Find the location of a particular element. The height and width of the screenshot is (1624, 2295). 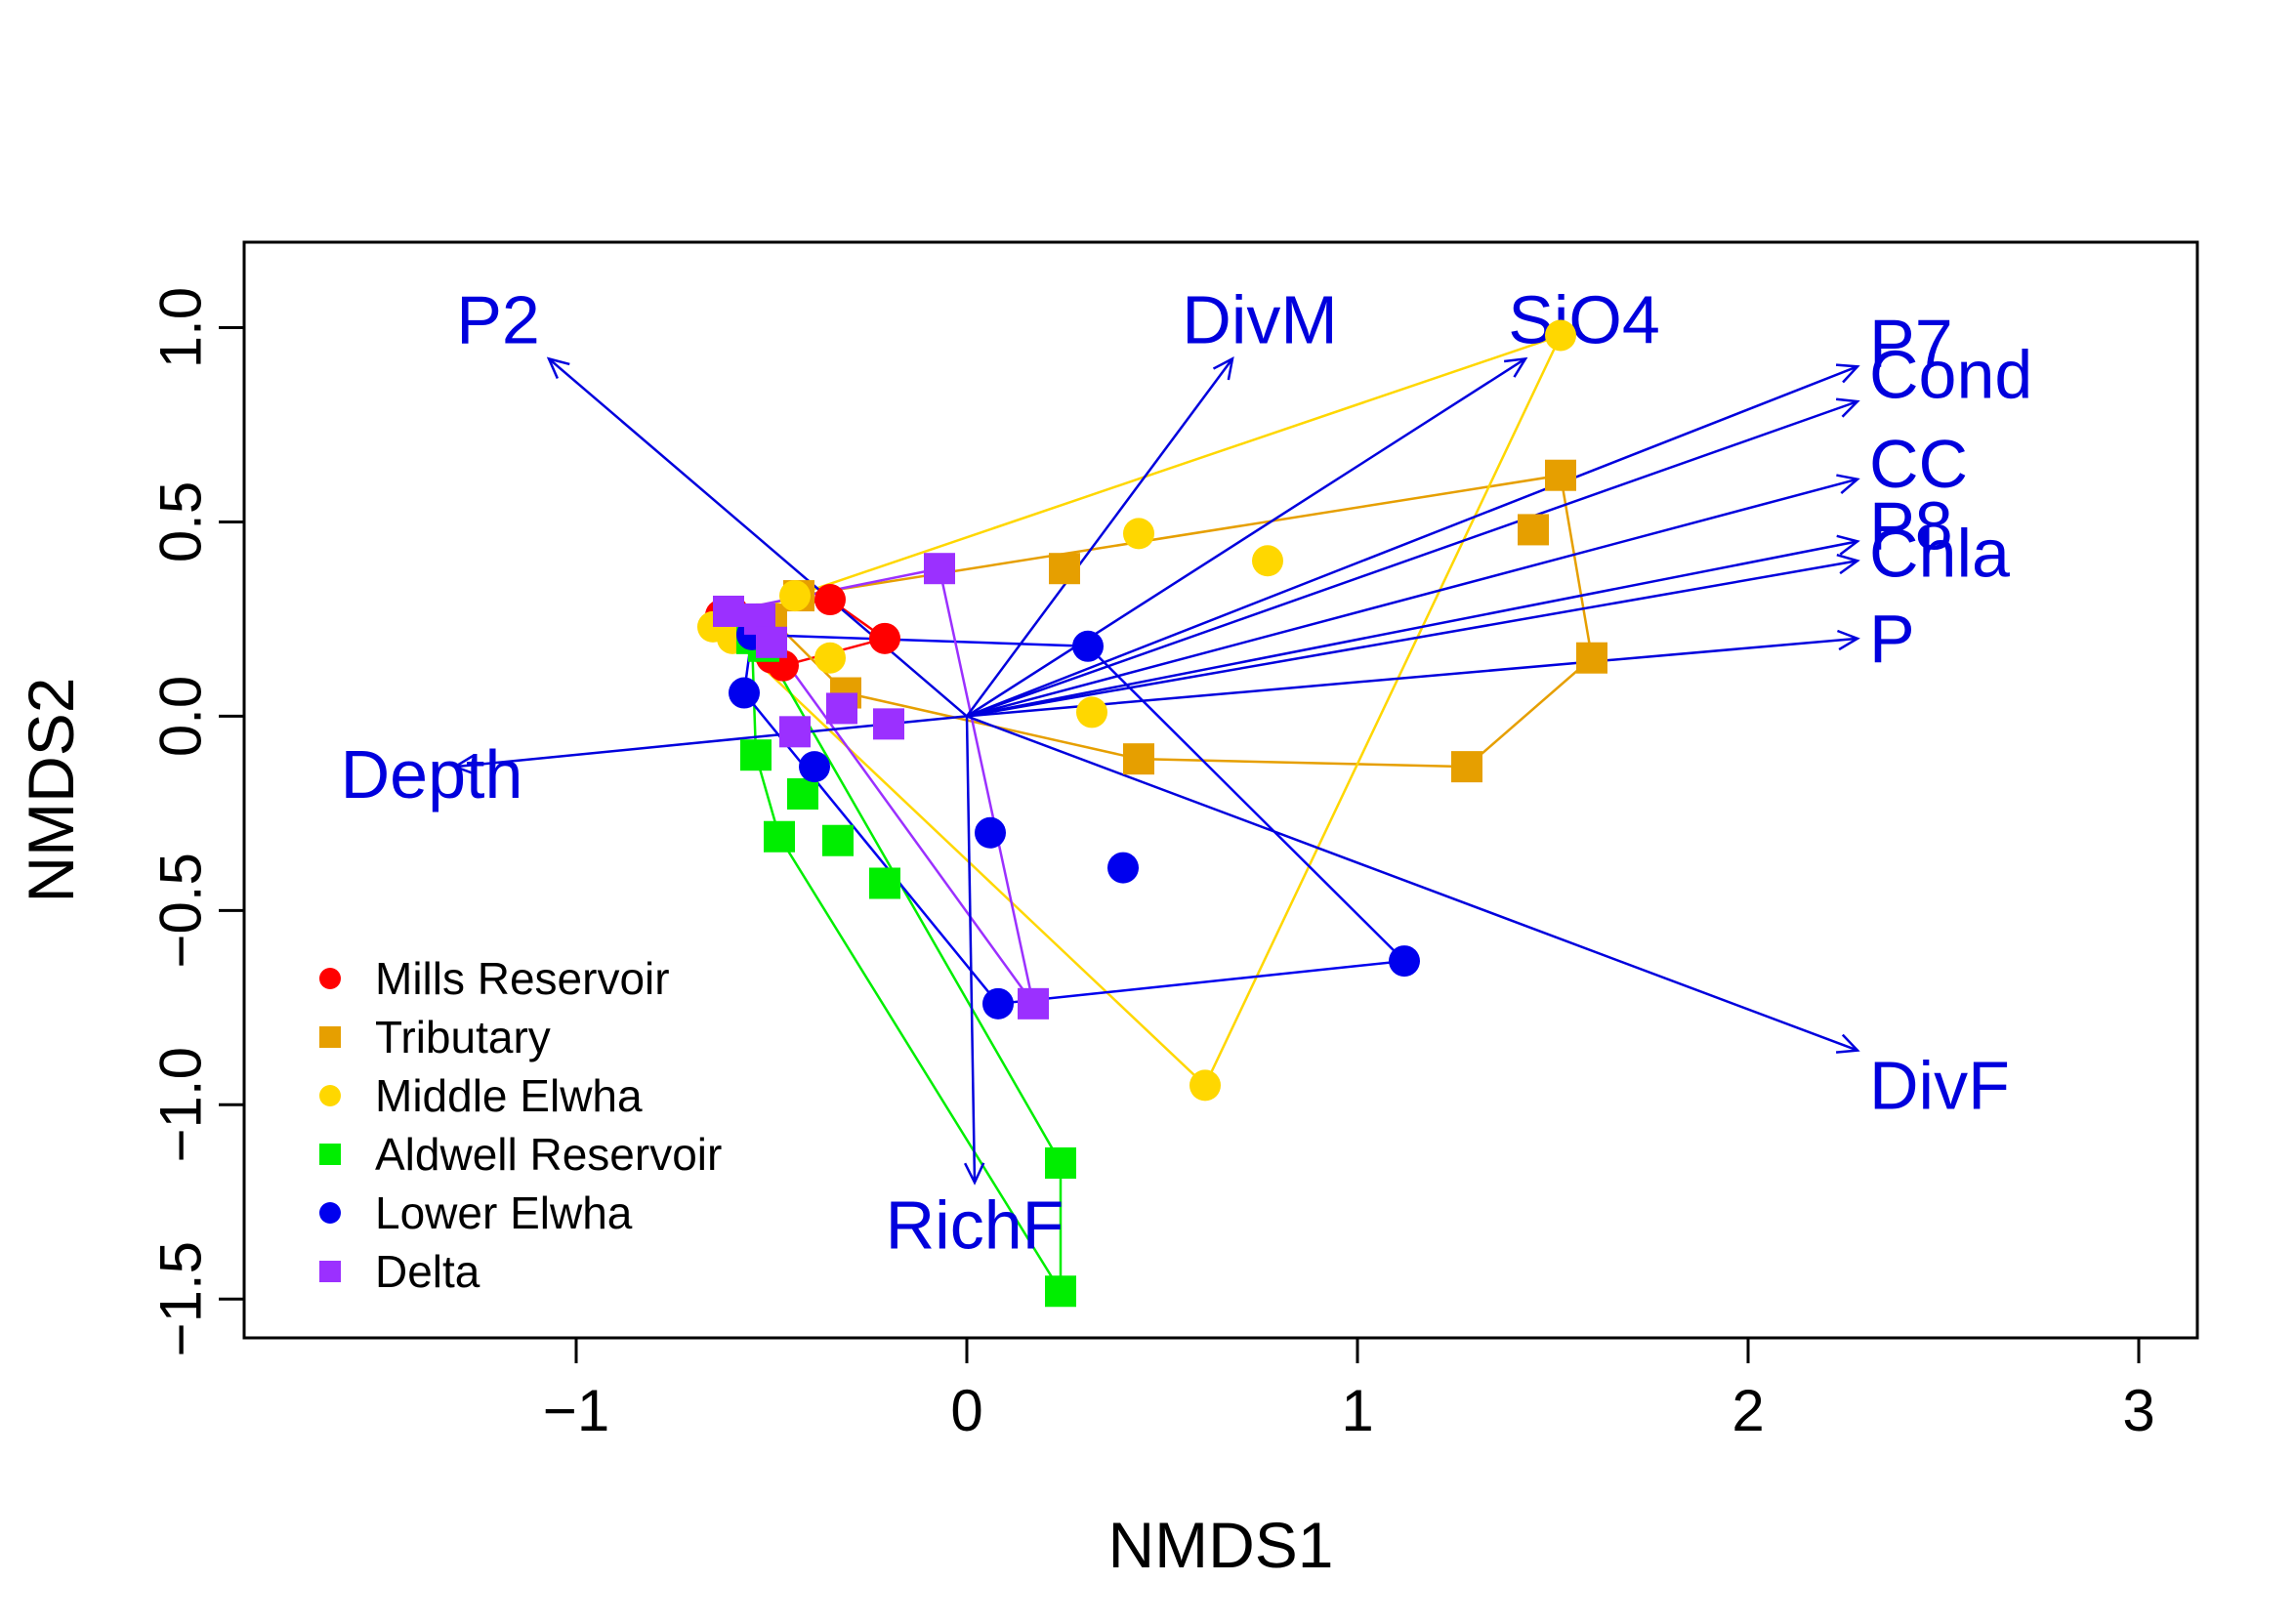

vector-label: SiO4 is located at coordinates (1584, 320).